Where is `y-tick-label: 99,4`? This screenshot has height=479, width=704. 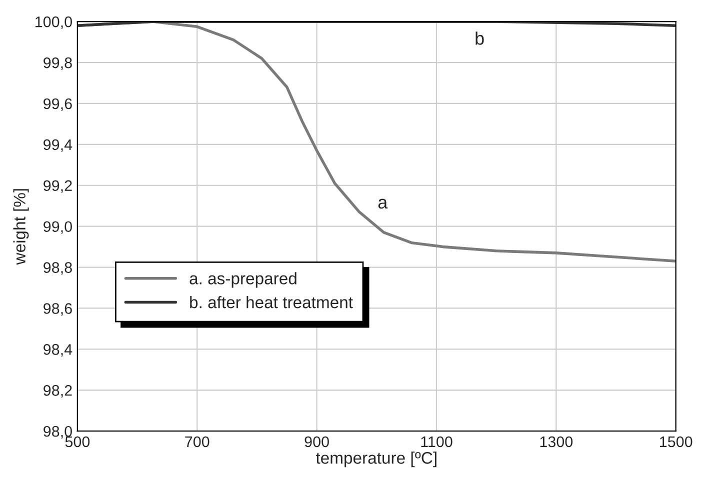
y-tick-label: 99,4 is located at coordinates (58, 145).